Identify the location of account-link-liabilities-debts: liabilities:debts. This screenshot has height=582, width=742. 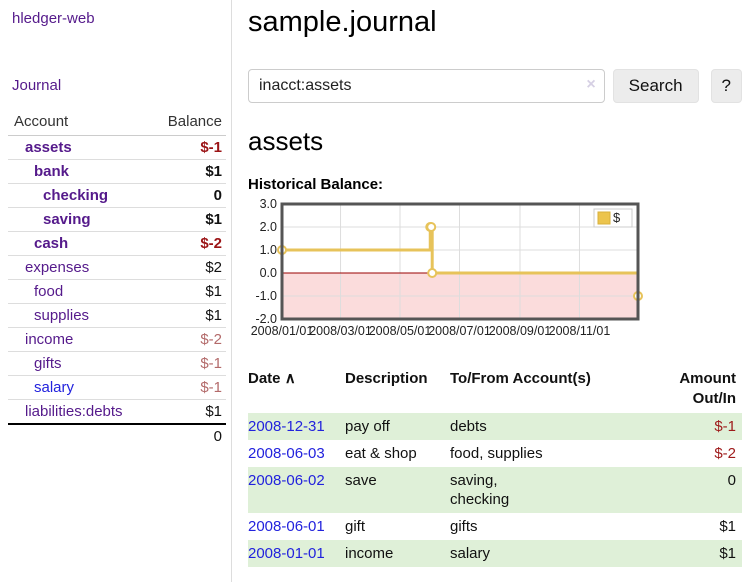
(74, 411).